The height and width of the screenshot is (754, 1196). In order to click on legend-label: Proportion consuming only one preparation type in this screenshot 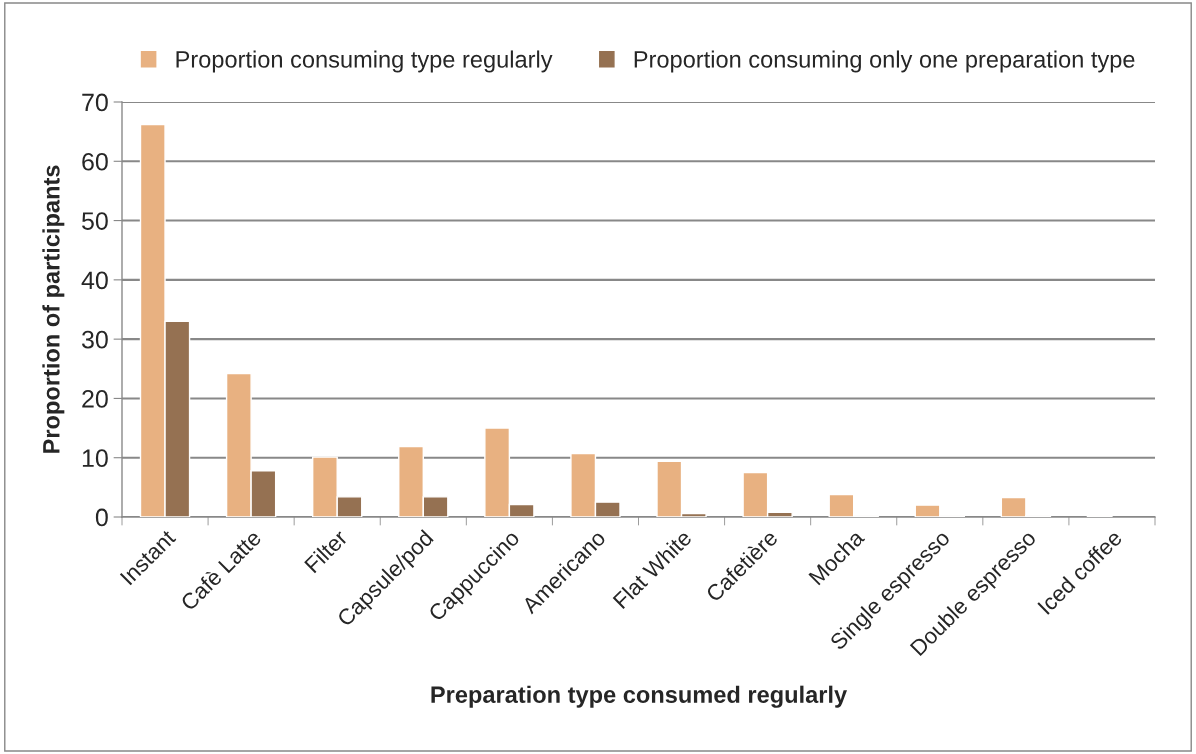, I will do `click(884, 61)`.